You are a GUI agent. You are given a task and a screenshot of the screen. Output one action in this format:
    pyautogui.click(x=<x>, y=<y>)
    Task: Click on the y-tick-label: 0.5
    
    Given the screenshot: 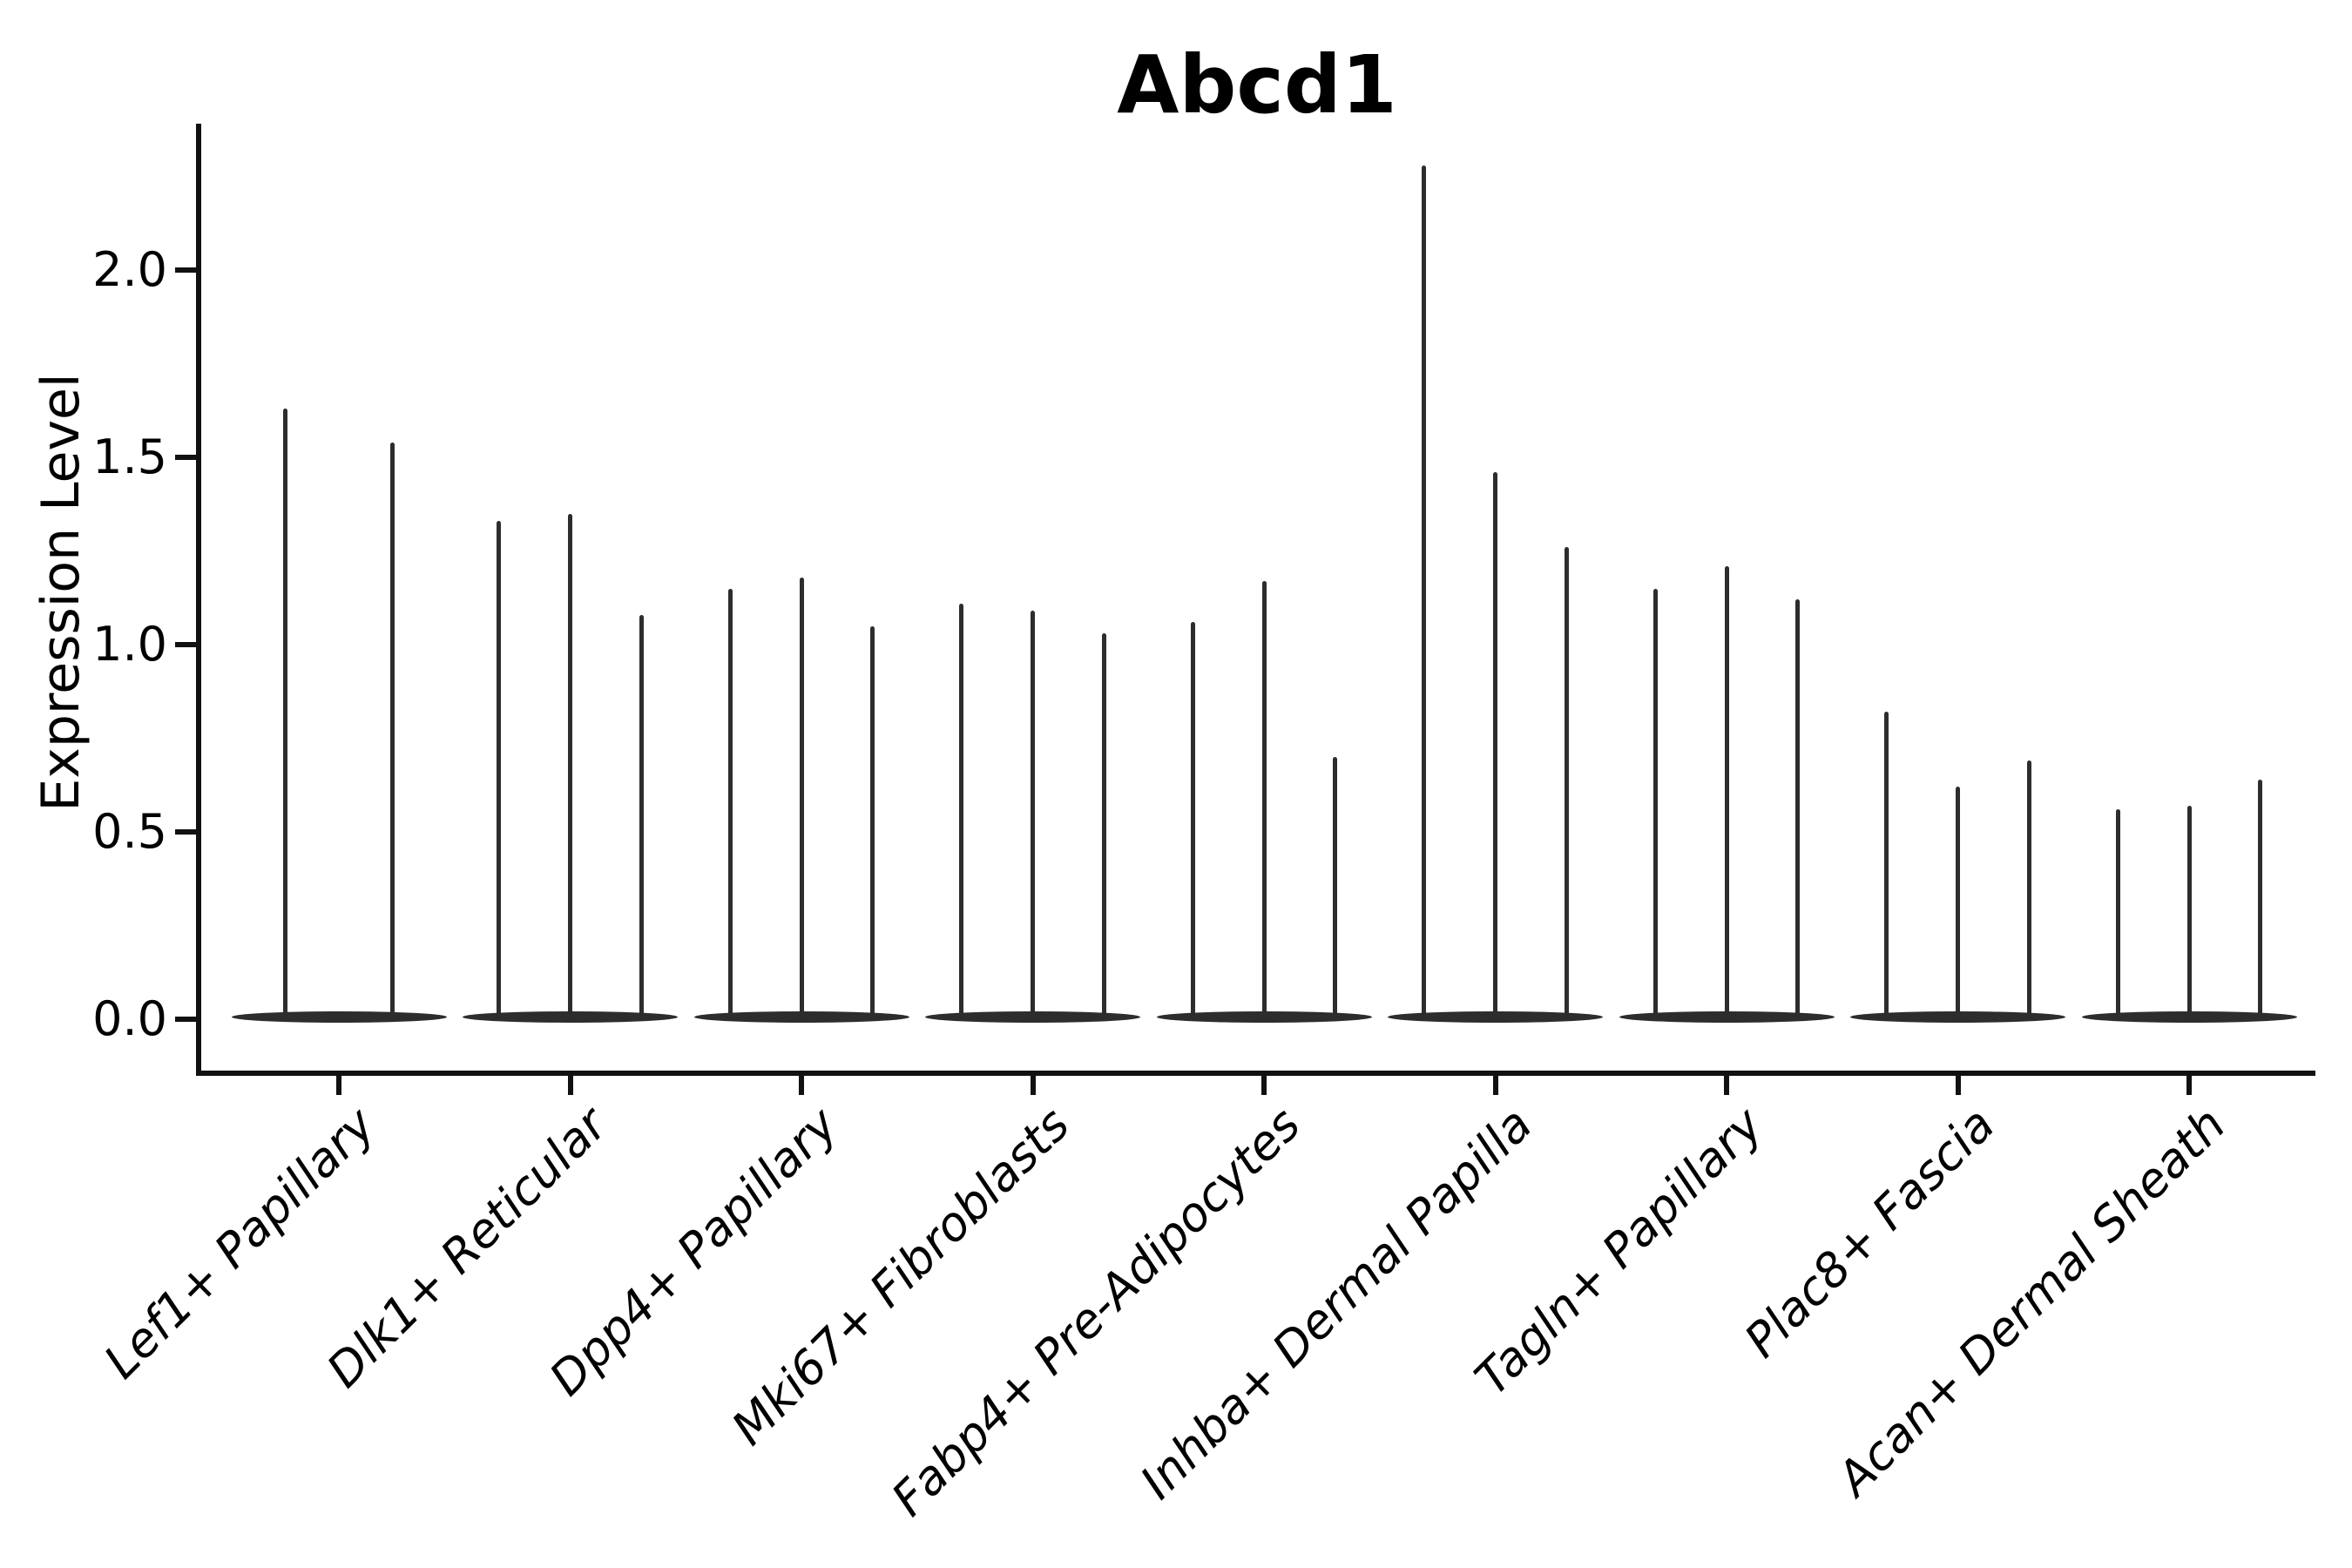 What is the action you would take?
    pyautogui.click(x=129, y=831)
    